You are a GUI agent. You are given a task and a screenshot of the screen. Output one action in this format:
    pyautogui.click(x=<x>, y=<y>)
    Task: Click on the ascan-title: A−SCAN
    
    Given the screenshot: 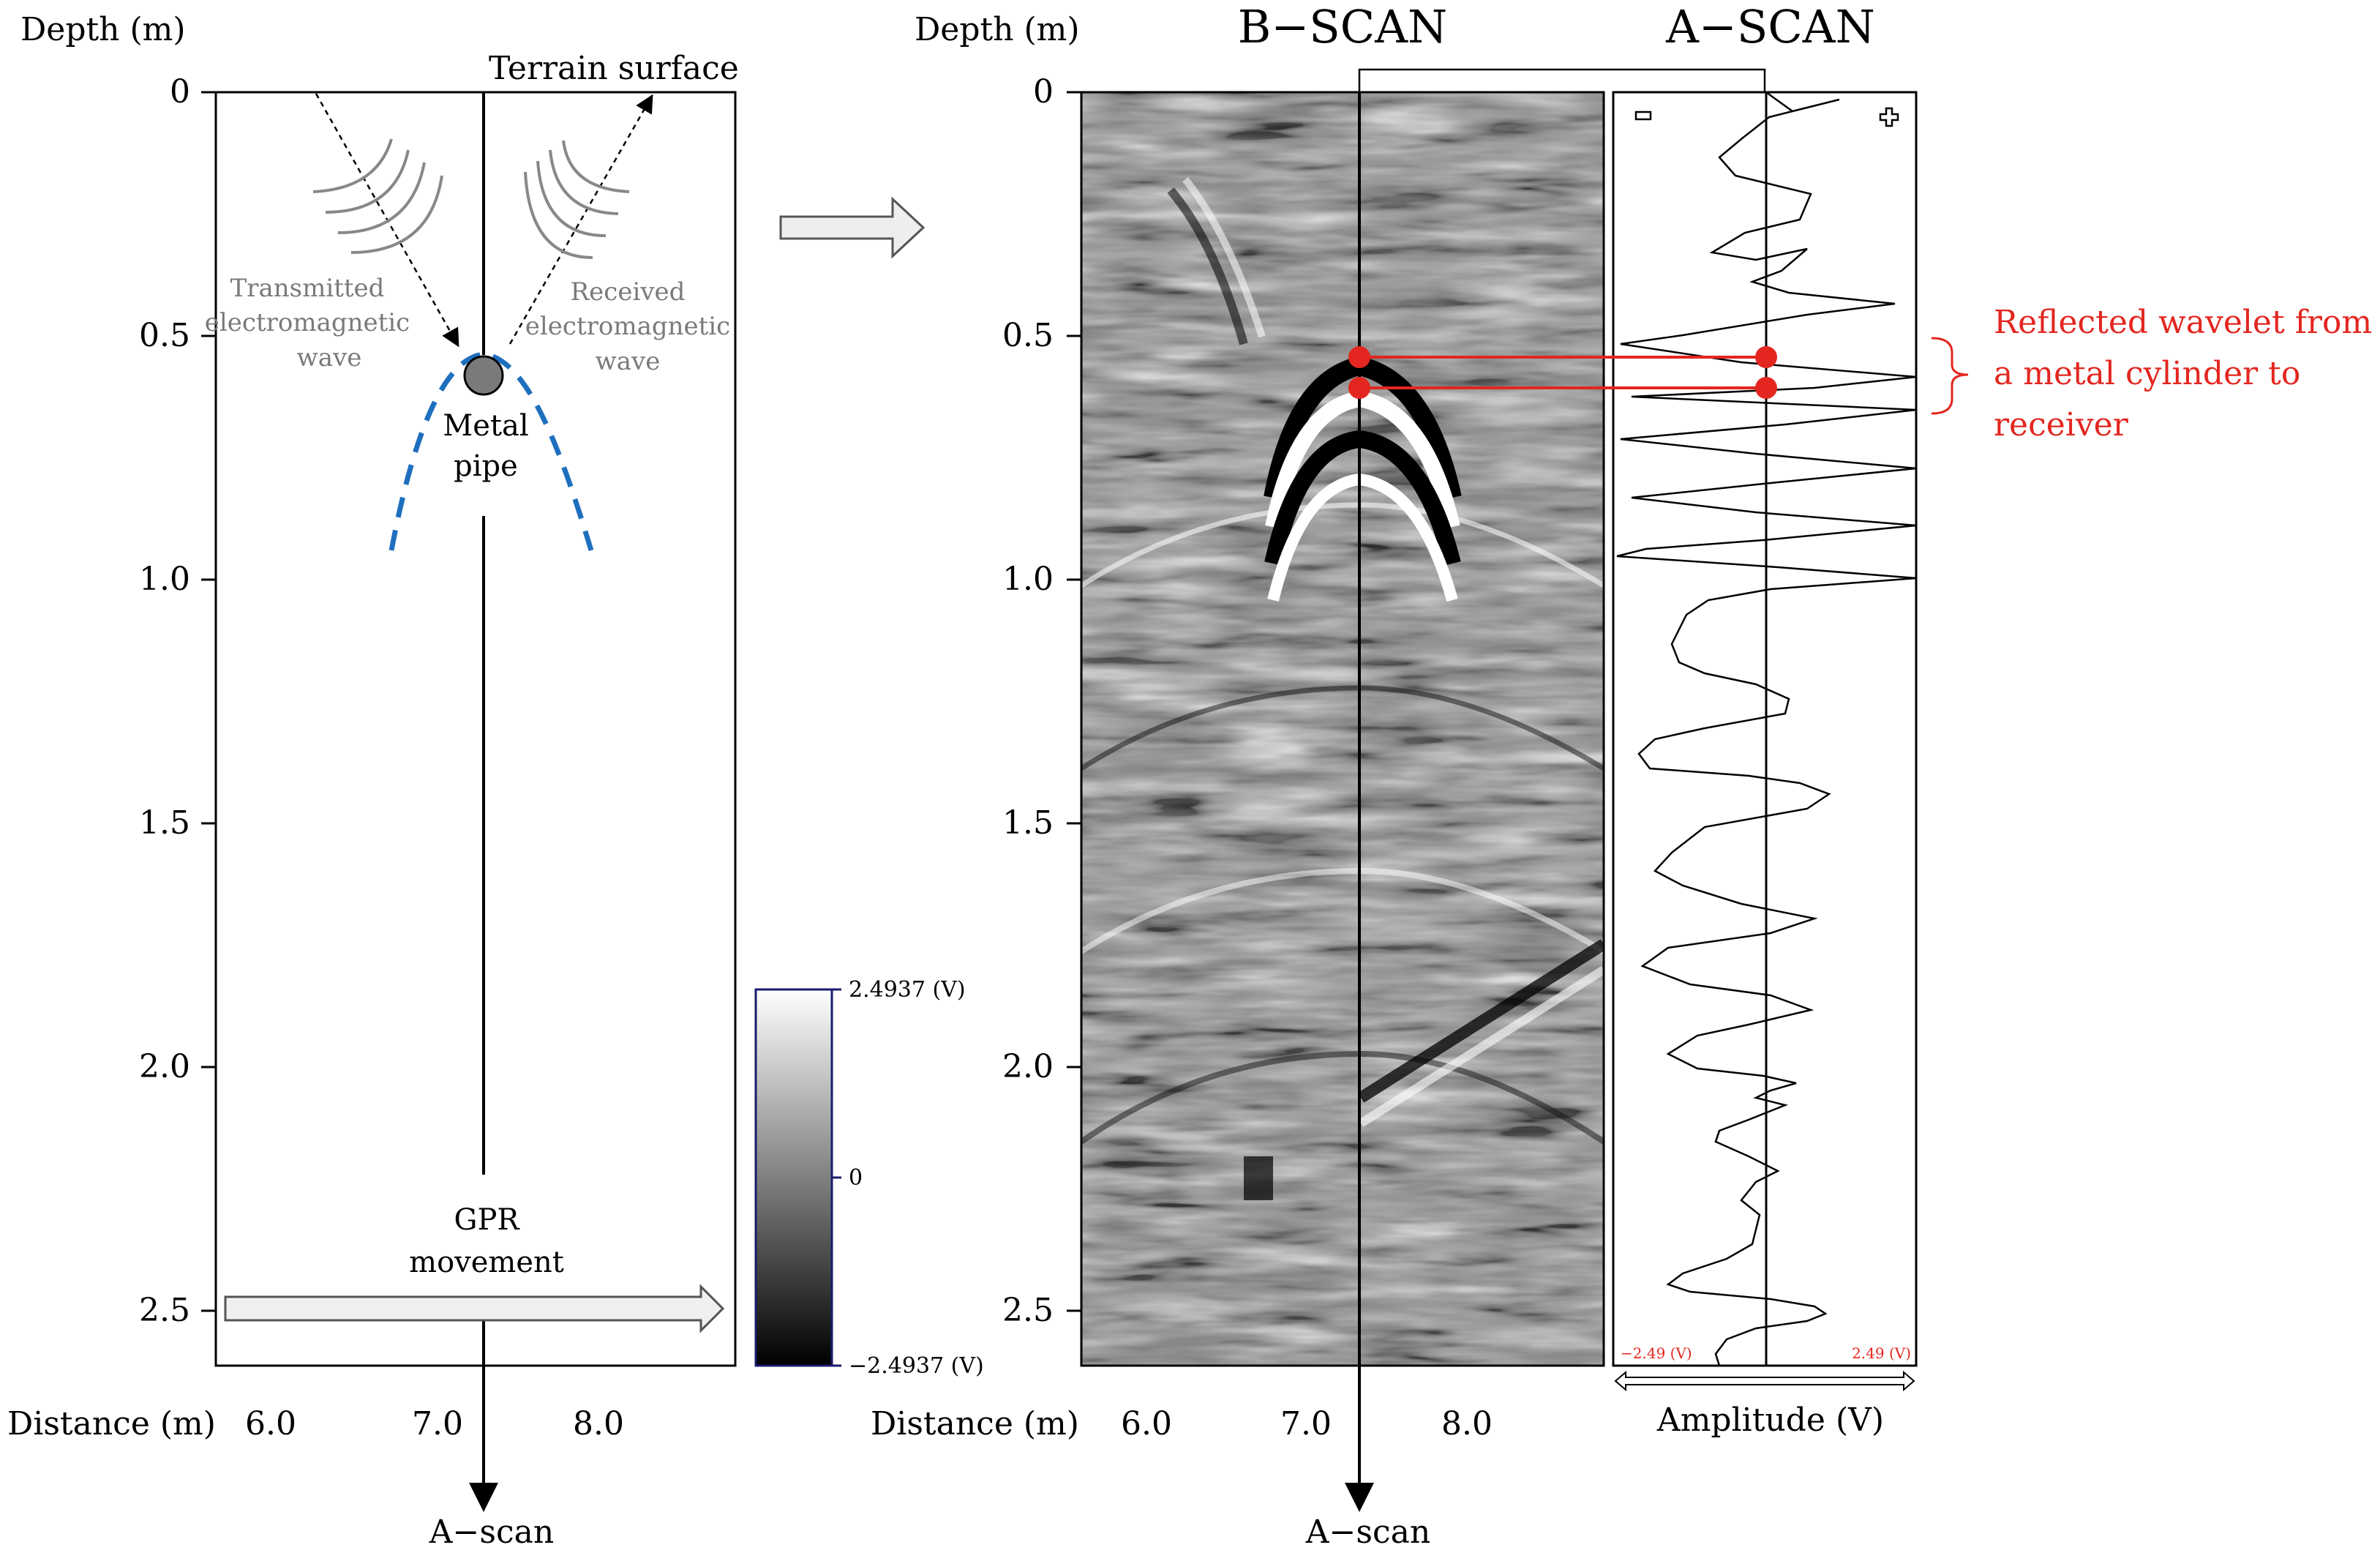 What is the action you would take?
    pyautogui.click(x=1770, y=26)
    